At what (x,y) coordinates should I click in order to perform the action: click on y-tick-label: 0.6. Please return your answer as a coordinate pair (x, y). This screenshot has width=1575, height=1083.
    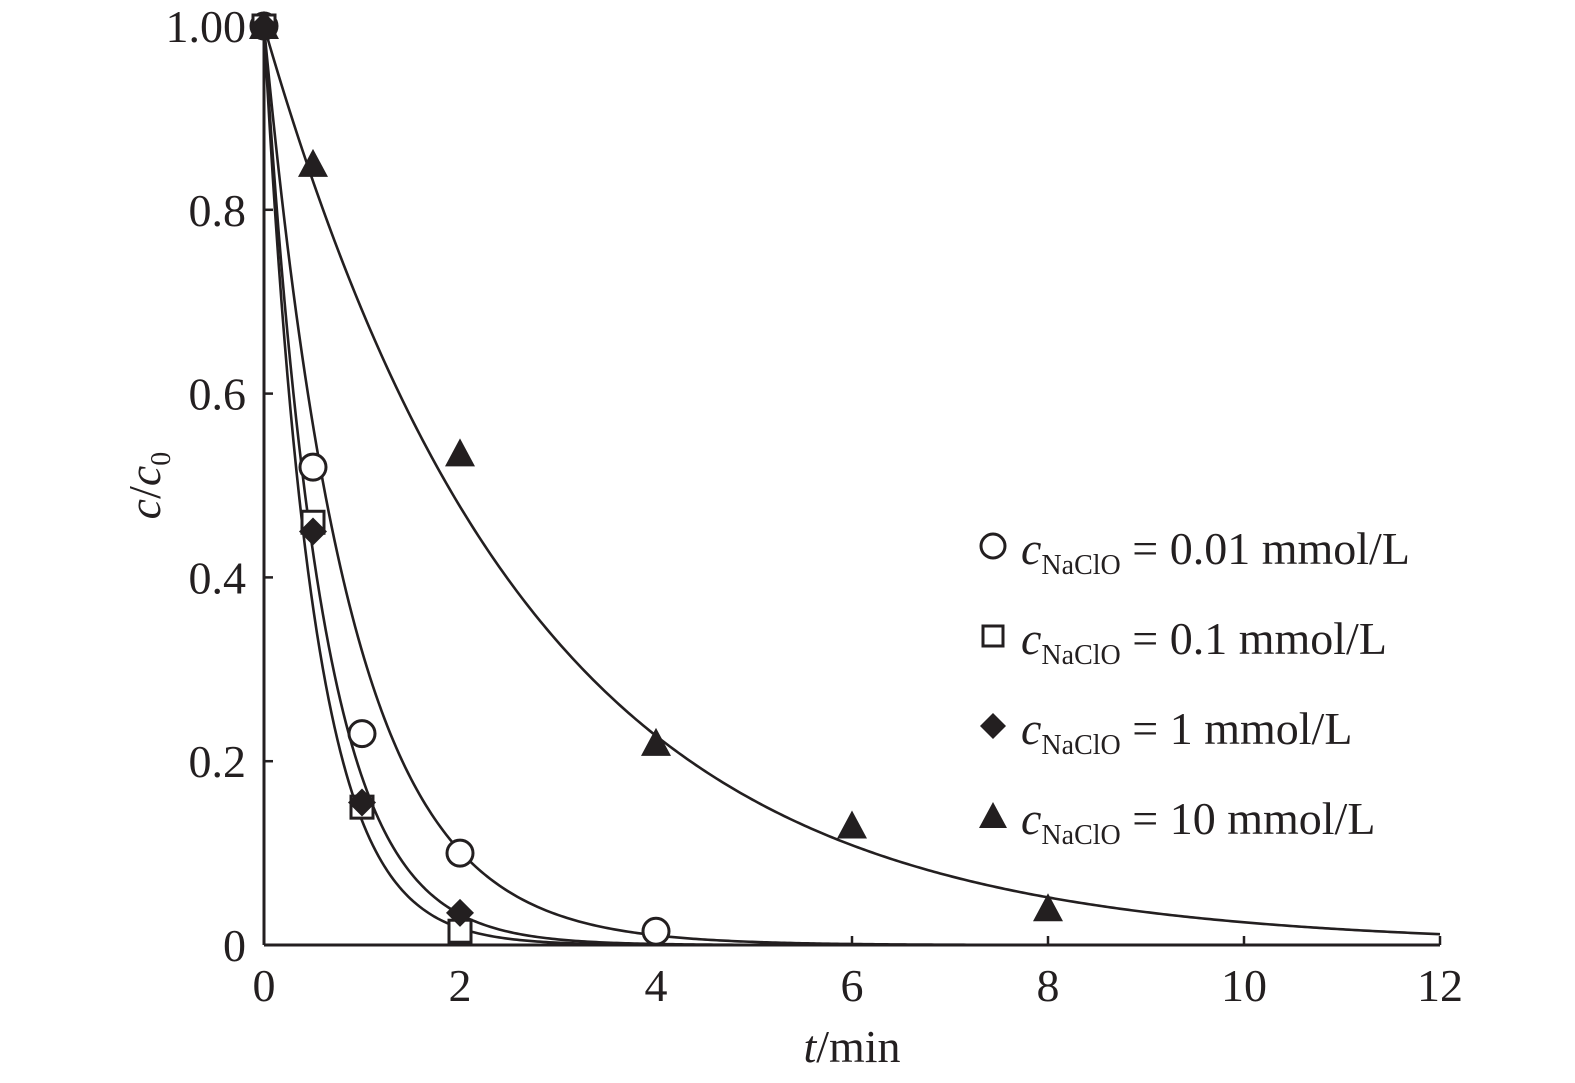
    Looking at the image, I should click on (218, 394).